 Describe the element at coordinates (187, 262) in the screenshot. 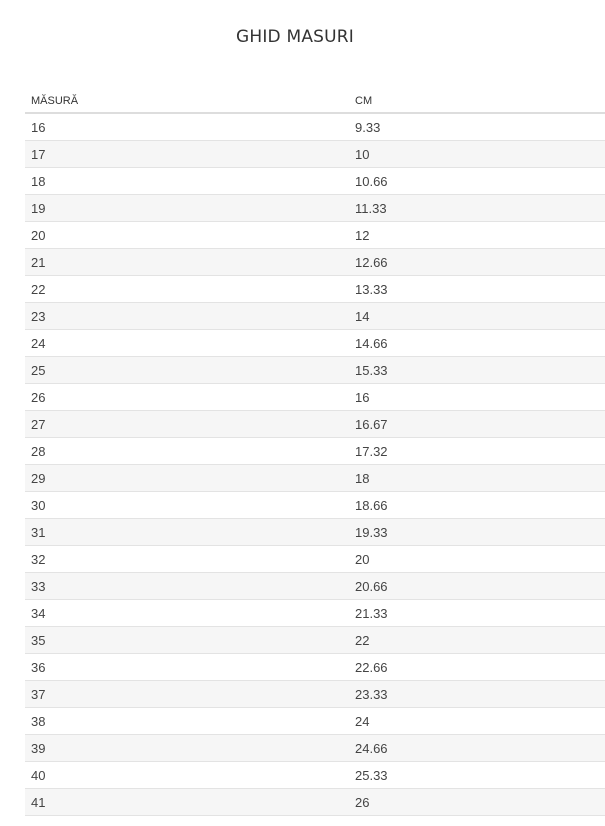

I see `size-cell: 21` at that location.